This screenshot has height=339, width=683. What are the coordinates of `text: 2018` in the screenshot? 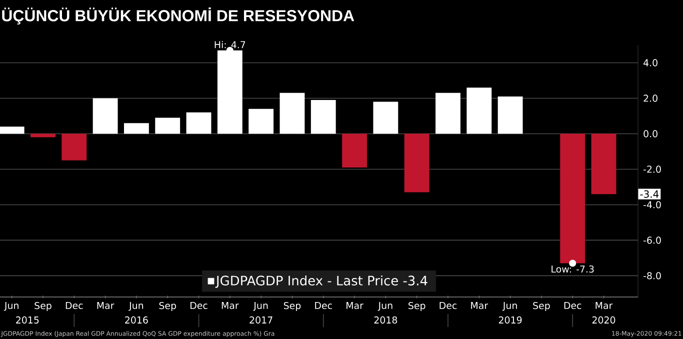 It's located at (386, 320).